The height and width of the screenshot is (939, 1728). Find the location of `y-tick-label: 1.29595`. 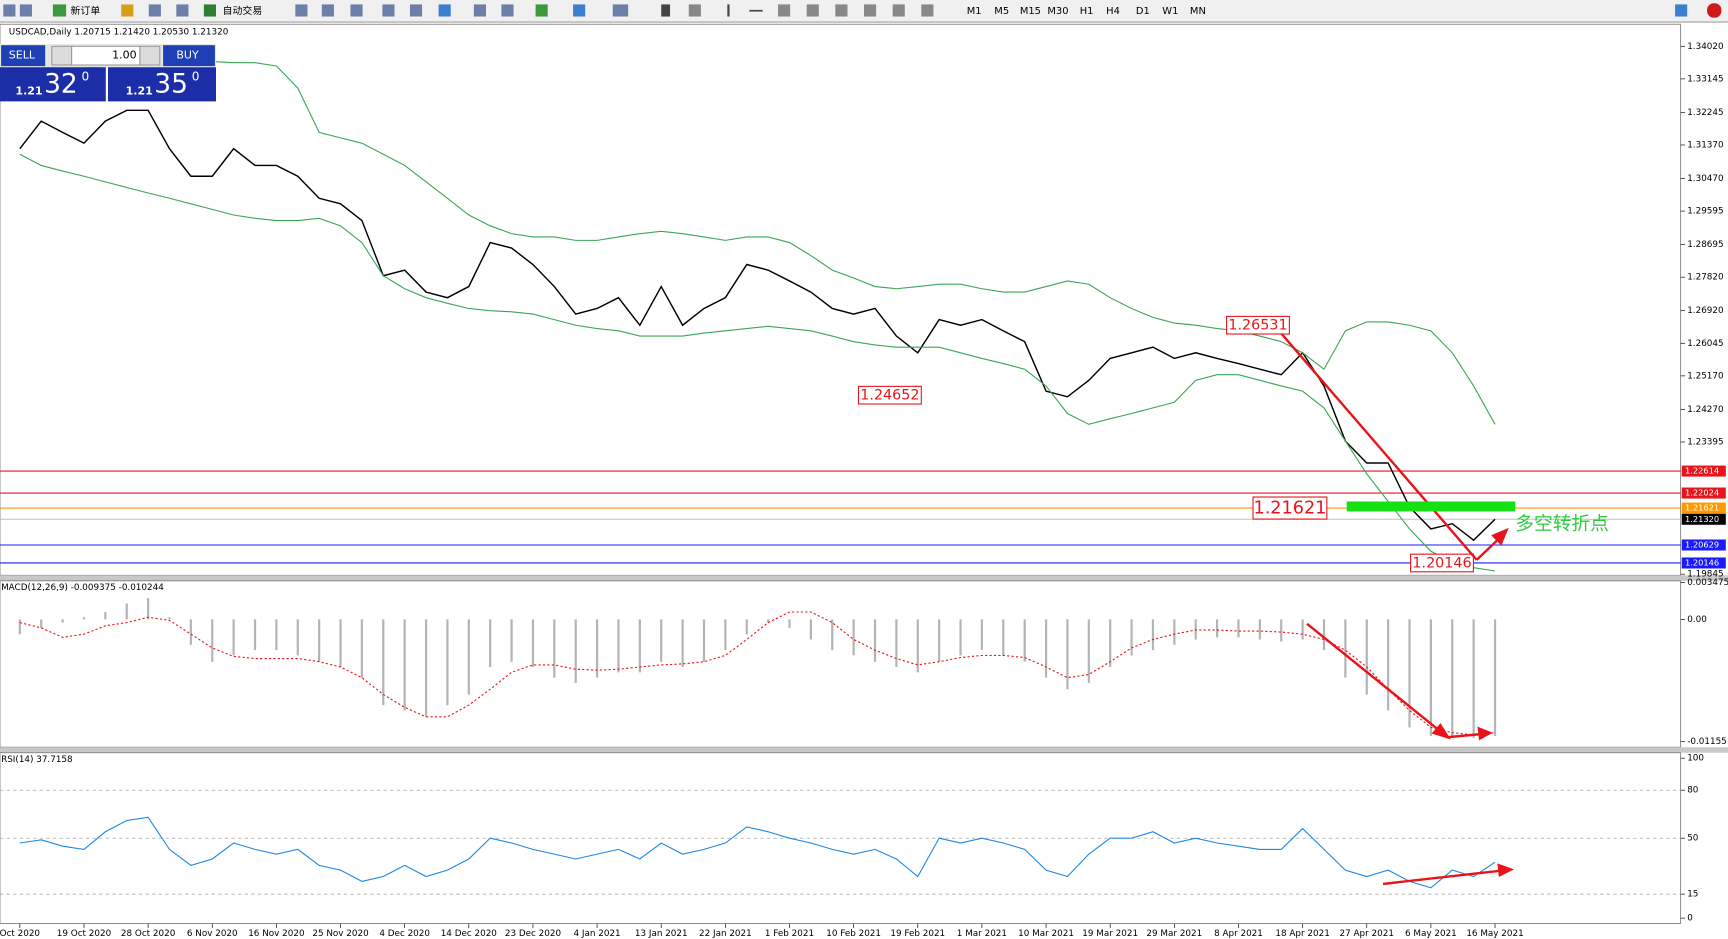

y-tick-label: 1.29595 is located at coordinates (1705, 212).